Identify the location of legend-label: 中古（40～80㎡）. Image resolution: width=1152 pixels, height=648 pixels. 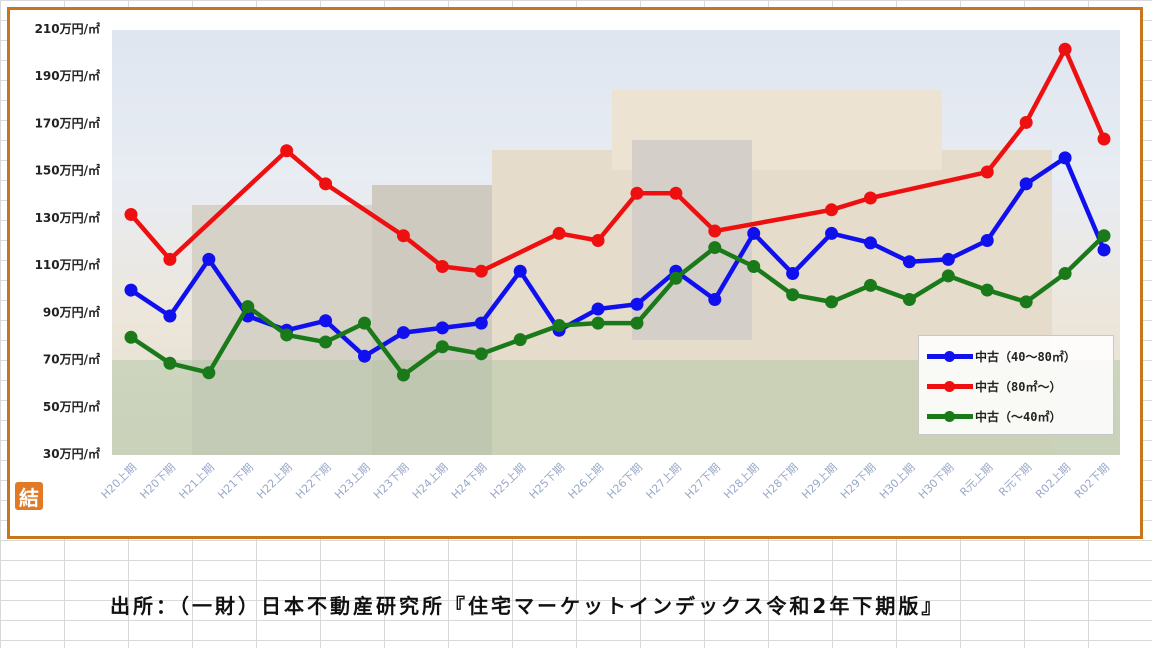
(1025, 356).